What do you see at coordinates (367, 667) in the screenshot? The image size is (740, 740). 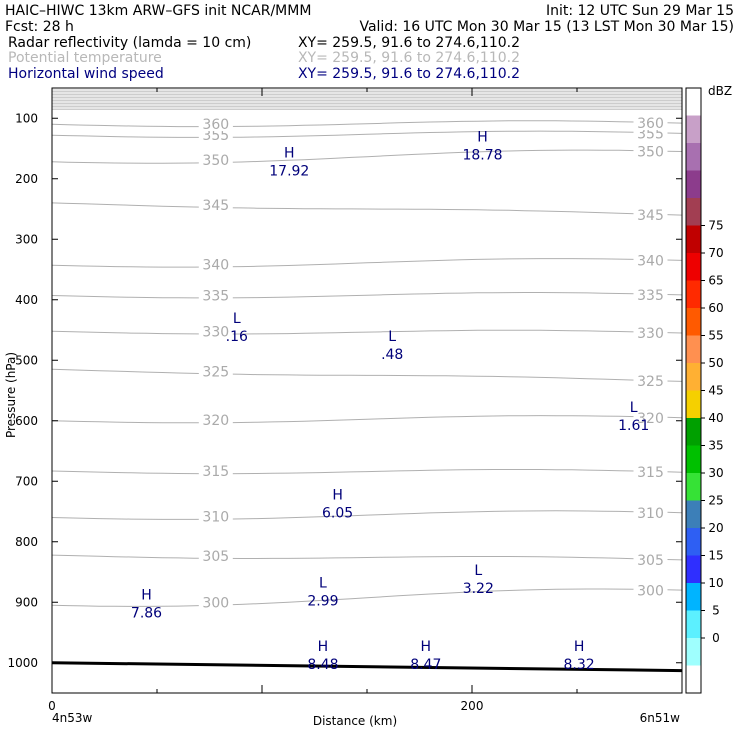 I see `terrain-line` at bounding box center [367, 667].